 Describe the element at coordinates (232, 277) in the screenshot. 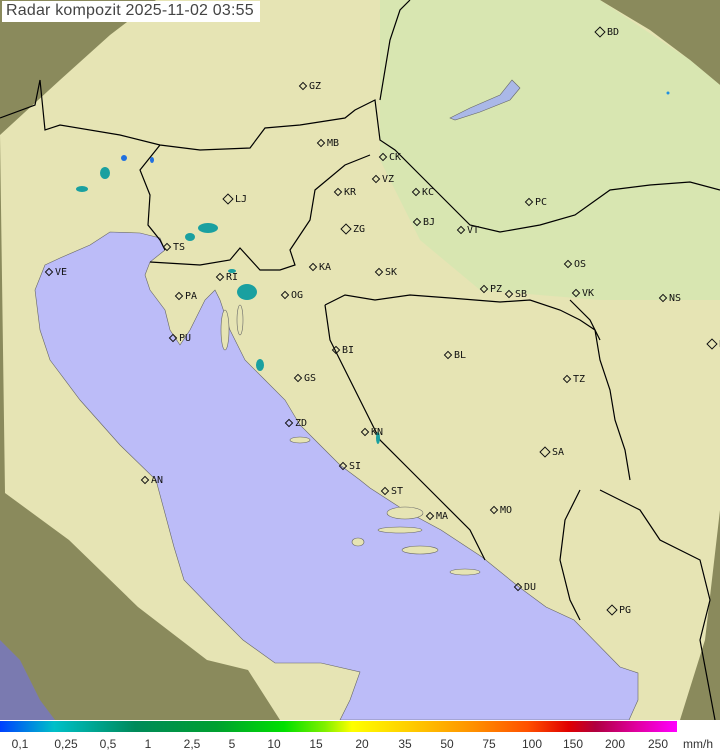

I see `city-name: RI` at that location.